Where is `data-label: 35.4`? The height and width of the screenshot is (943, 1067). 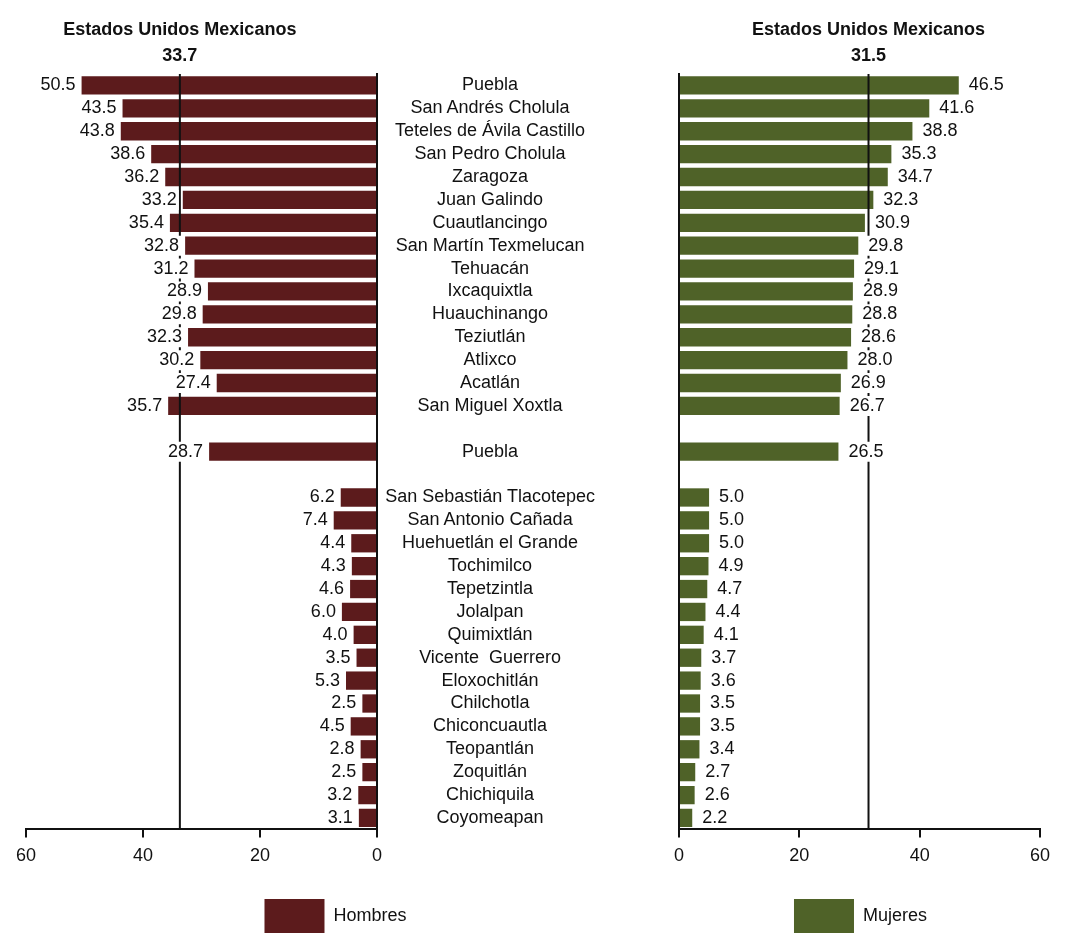 data-label: 35.4 is located at coordinates (146, 221).